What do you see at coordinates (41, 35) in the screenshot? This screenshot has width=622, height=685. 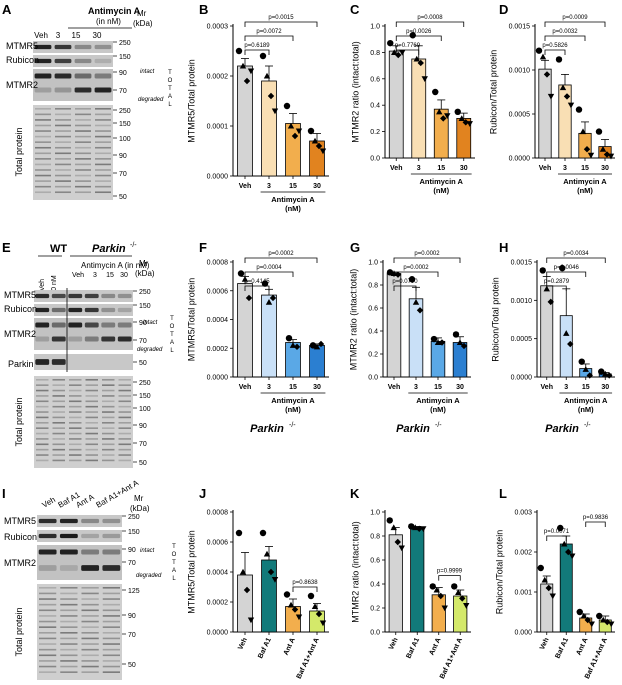 I see `lane-label: Veh` at bounding box center [41, 35].